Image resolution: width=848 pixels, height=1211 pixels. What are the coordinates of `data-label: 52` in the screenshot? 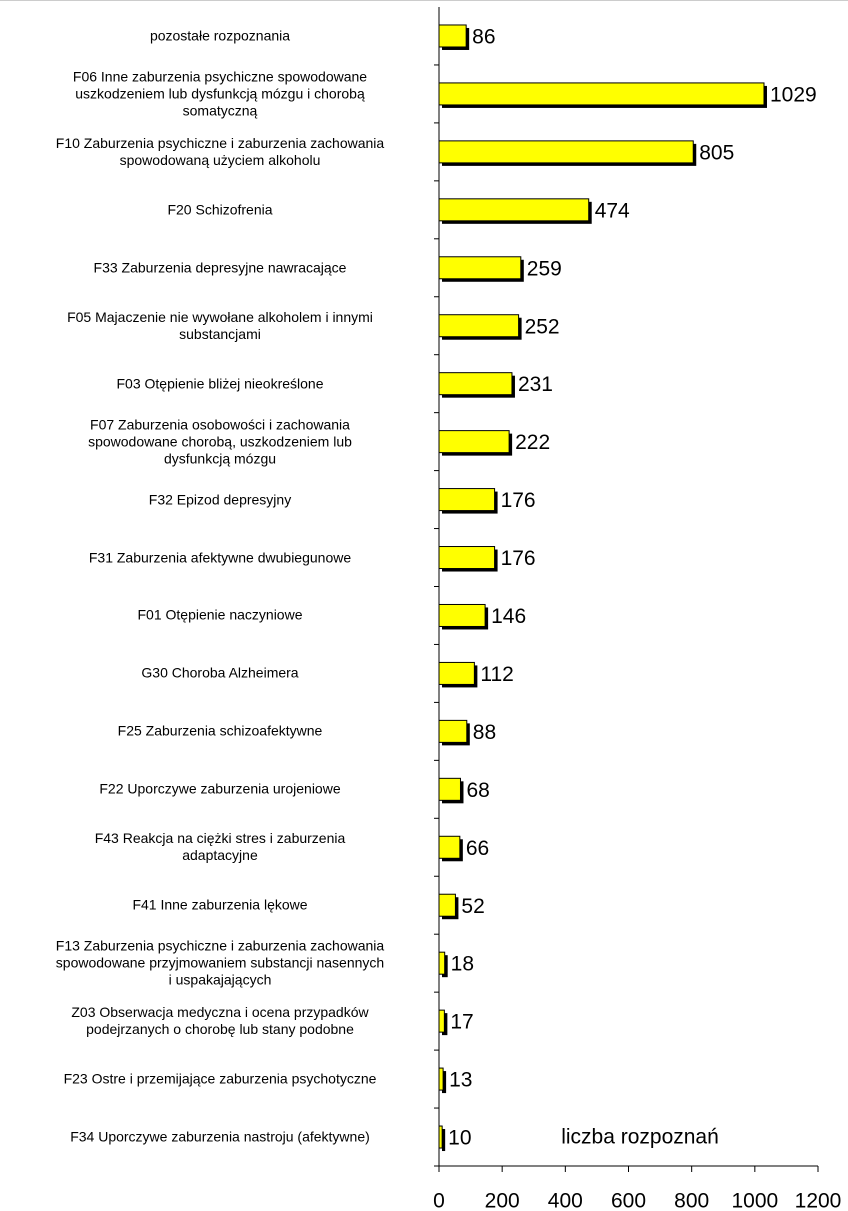 It's located at (472, 906).